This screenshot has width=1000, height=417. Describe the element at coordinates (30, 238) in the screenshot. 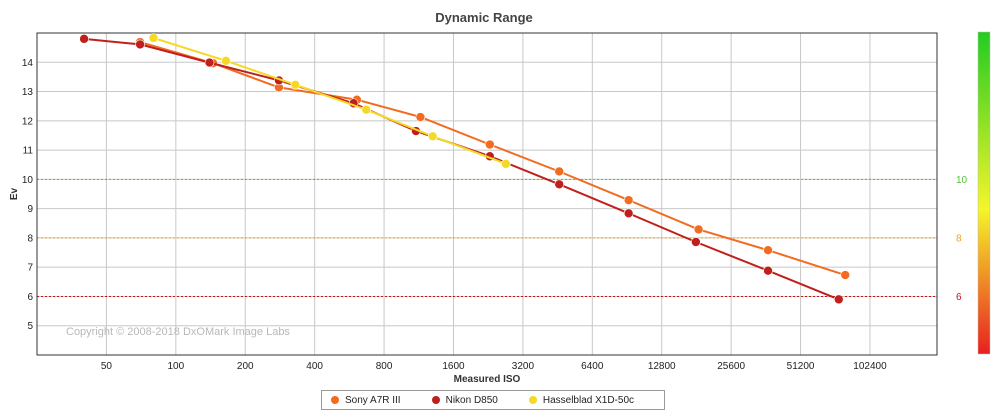

I see `y-tick-label: 8` at that location.